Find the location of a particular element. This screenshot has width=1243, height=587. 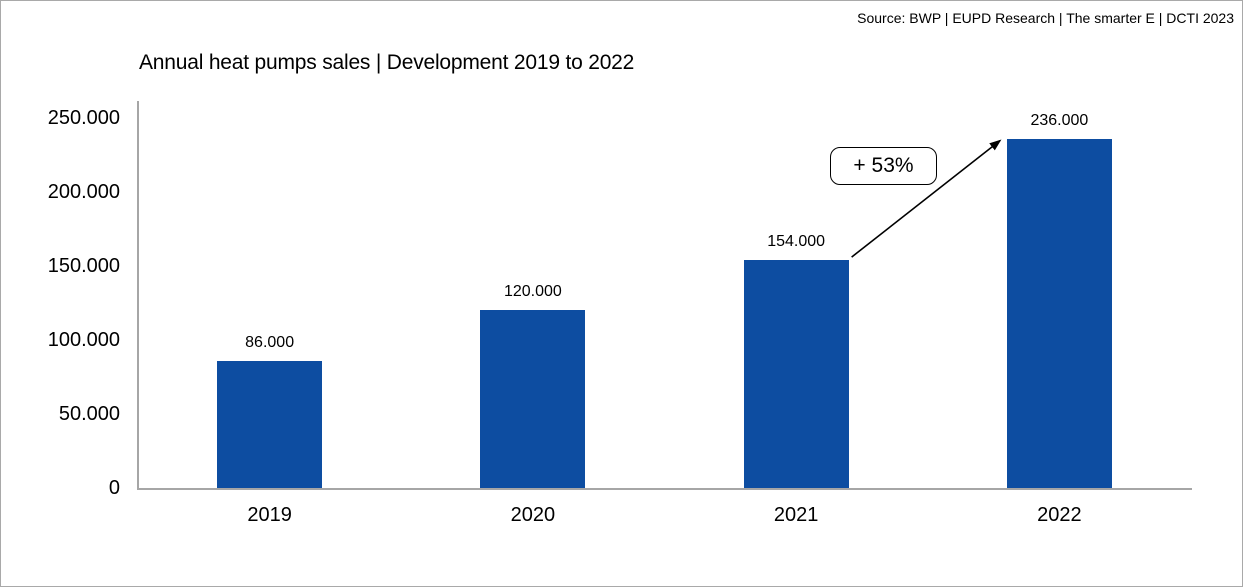

x-tick-label-2022: 2022 is located at coordinates (1059, 515).